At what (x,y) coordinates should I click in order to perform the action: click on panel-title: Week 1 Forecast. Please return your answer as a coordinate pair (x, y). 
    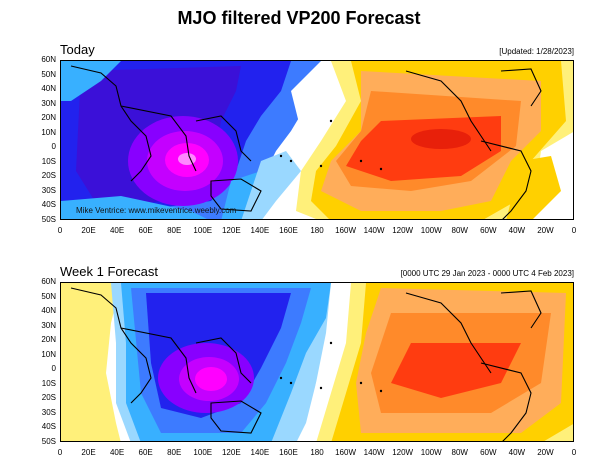
    Looking at the image, I should click on (109, 271).